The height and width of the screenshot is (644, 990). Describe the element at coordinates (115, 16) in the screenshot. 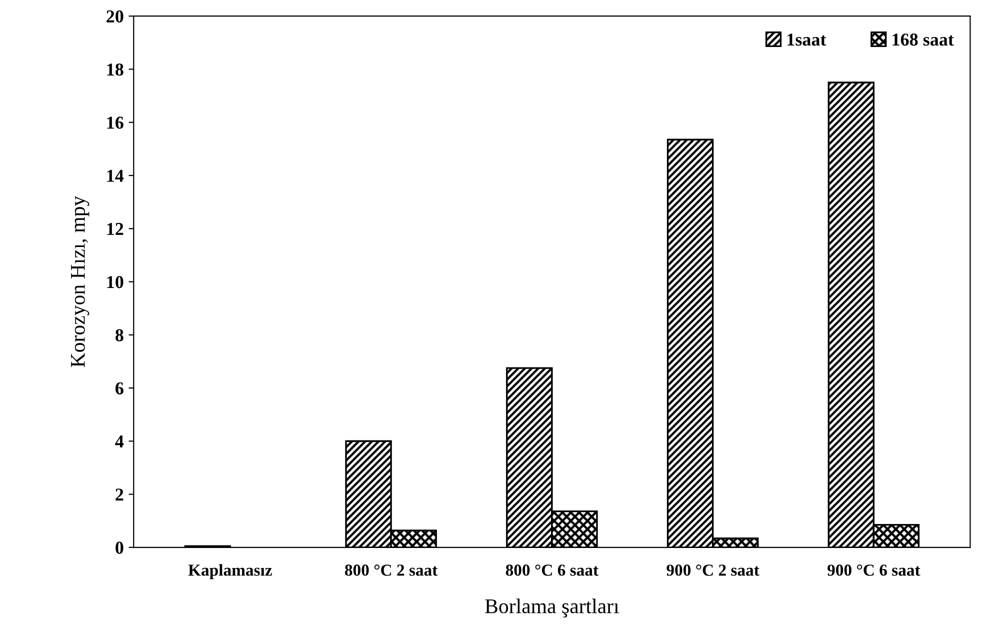

I see `y-tick-label: 20` at that location.